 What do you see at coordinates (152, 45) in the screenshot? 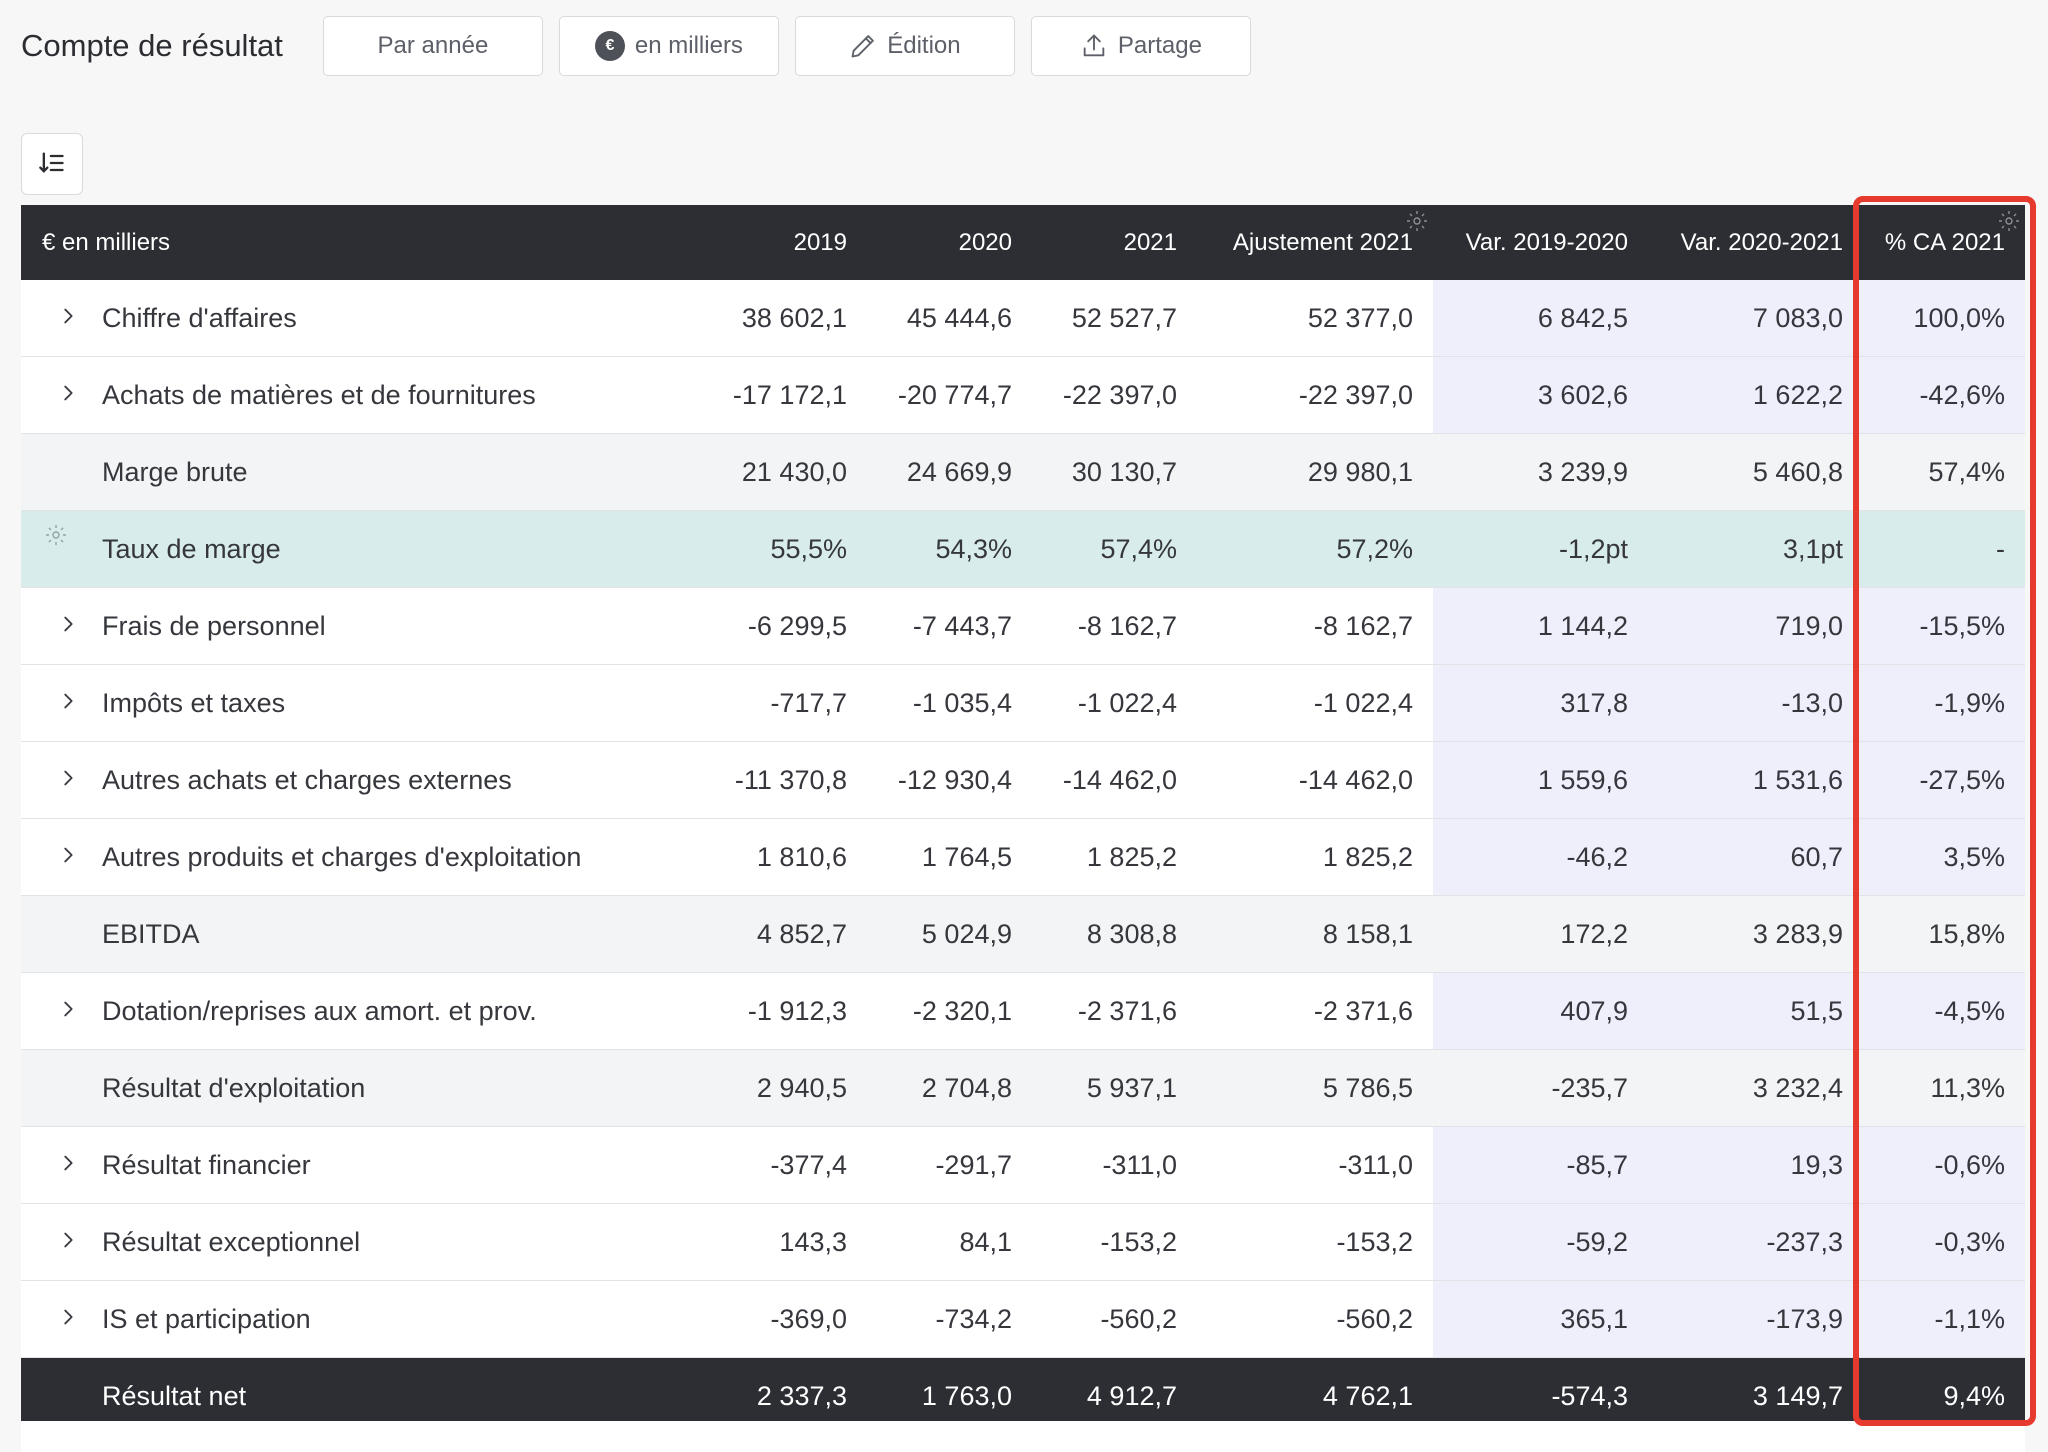
I see `page-title: Compte de résultat` at bounding box center [152, 45].